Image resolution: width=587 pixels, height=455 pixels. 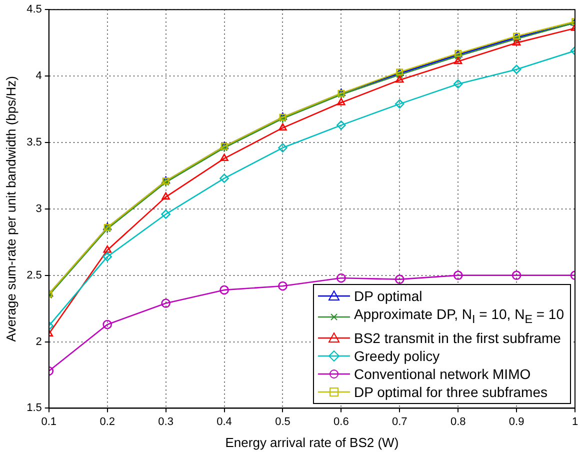 What do you see at coordinates (34, 408) in the screenshot?
I see `y-tick-label: 1.5` at bounding box center [34, 408].